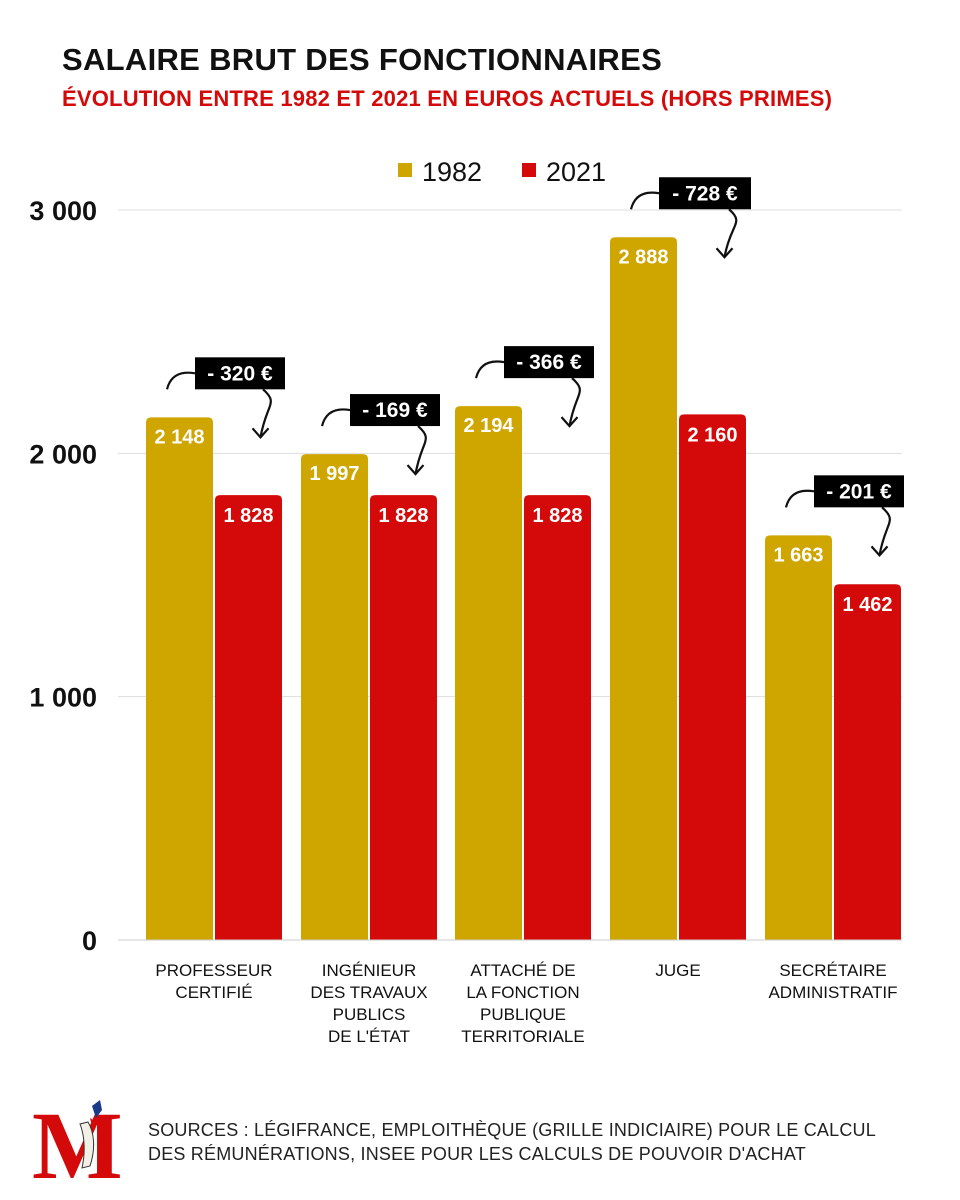 This screenshot has height=1200, width=960. I want to click on category-label: INGÉNIEUR, so click(369, 970).